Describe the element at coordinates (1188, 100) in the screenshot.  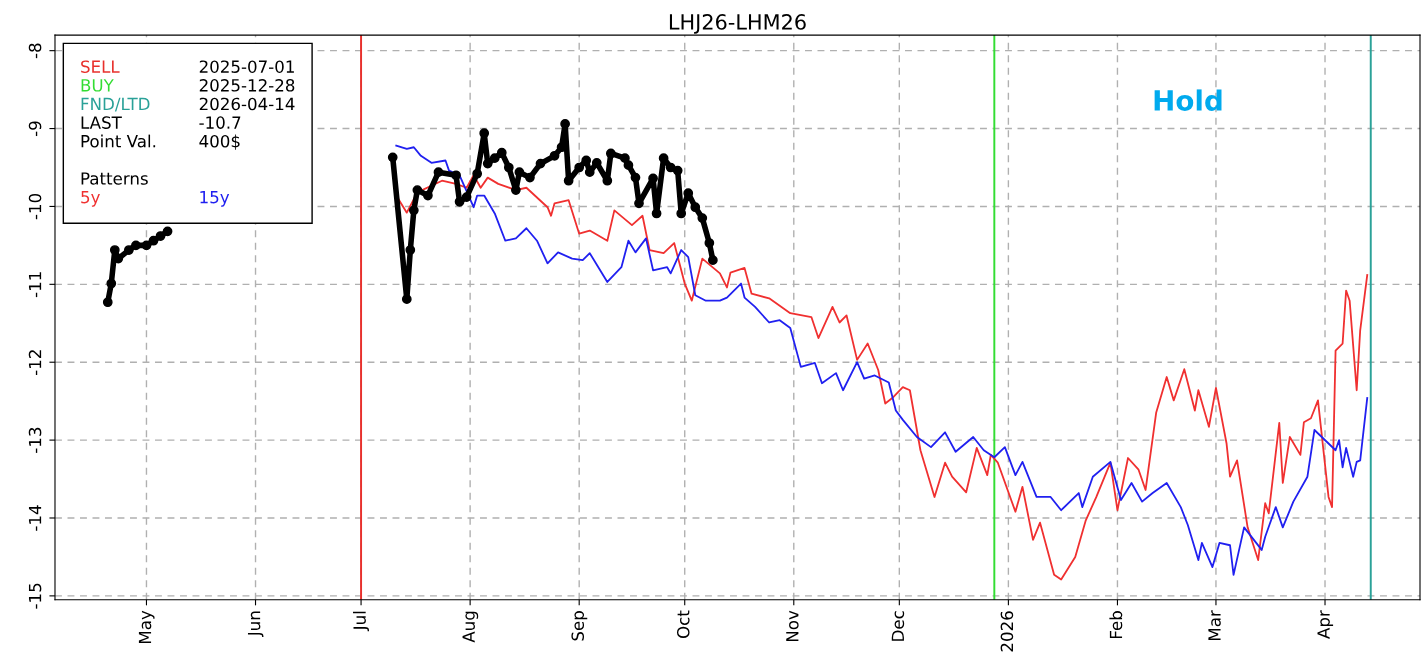
I see `annotation: Hold` at that location.